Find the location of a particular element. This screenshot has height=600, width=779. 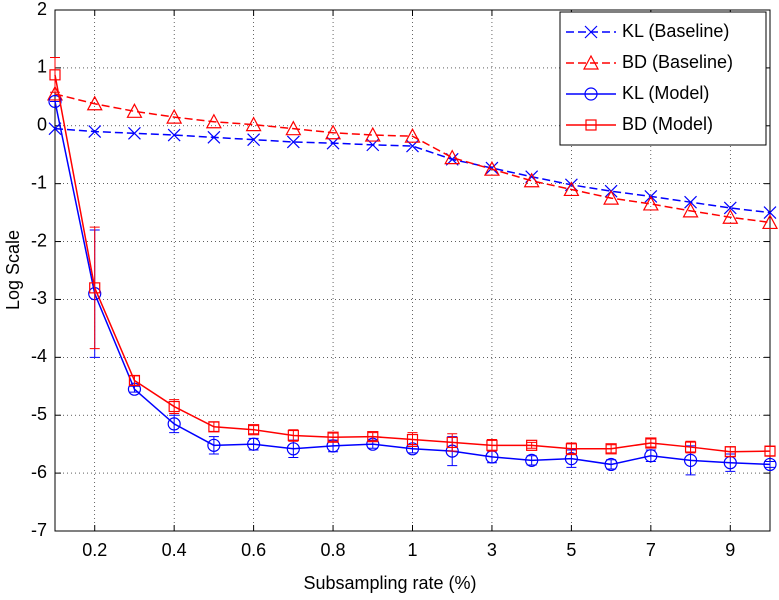

x-tick-label: 5 is located at coordinates (571, 550).